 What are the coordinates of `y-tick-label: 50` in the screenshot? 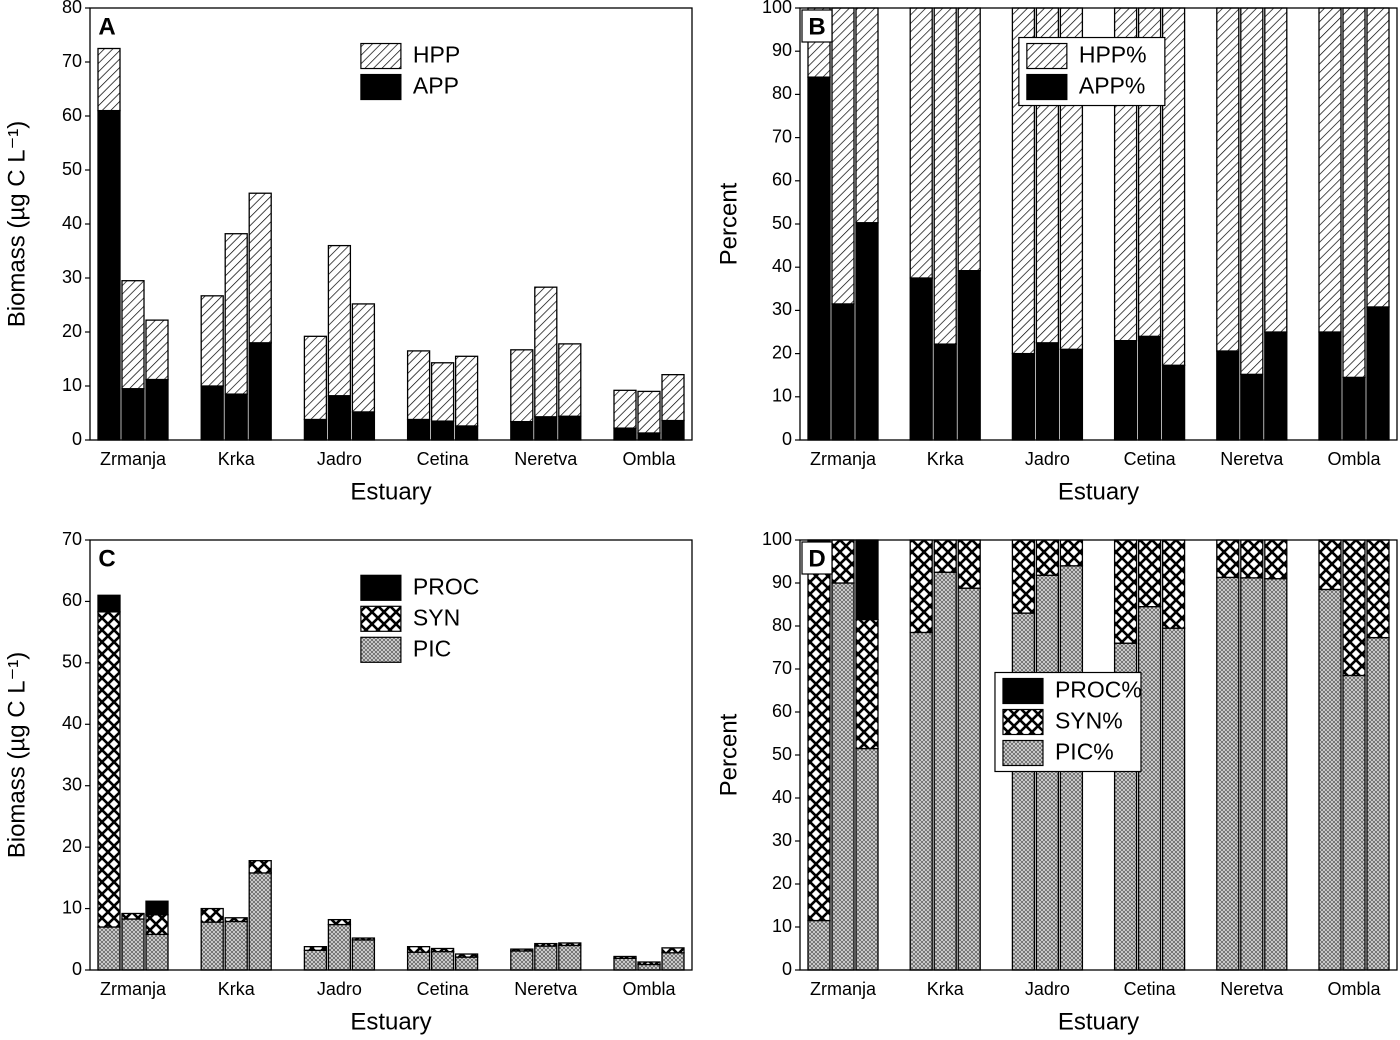 It's located at (72, 662).